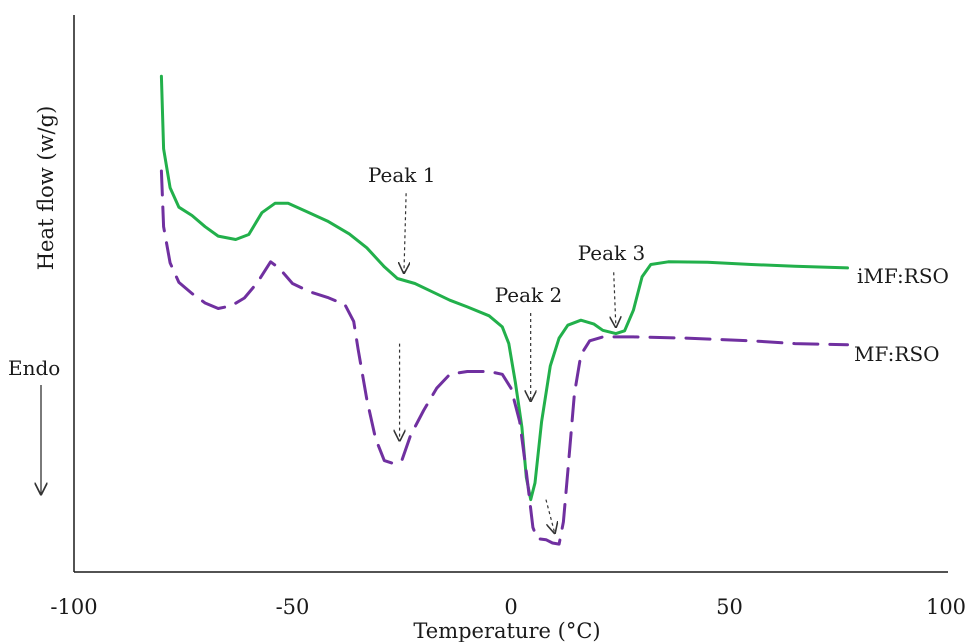 This screenshot has width=975, height=642. What do you see at coordinates (293, 607) in the screenshot?
I see `x-tick-label: -50` at bounding box center [293, 607].